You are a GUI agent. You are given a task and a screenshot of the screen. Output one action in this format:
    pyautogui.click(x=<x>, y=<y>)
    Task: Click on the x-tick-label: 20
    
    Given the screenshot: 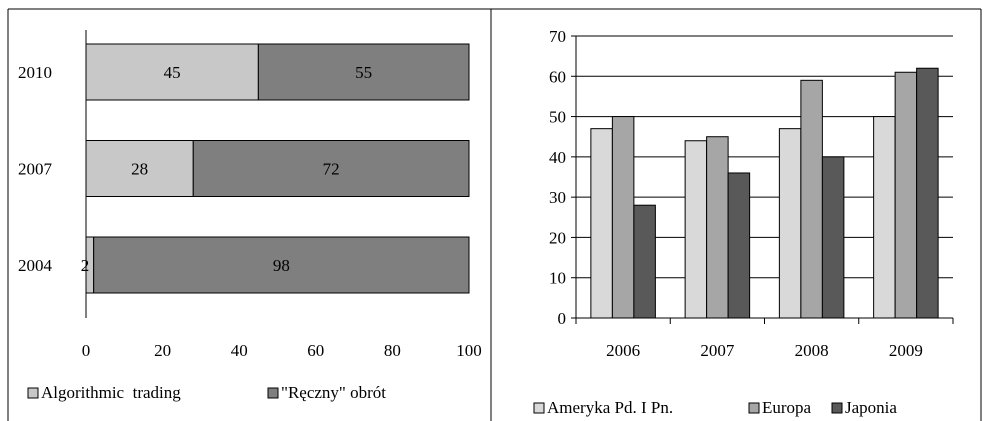 What is the action you would take?
    pyautogui.click(x=162, y=350)
    